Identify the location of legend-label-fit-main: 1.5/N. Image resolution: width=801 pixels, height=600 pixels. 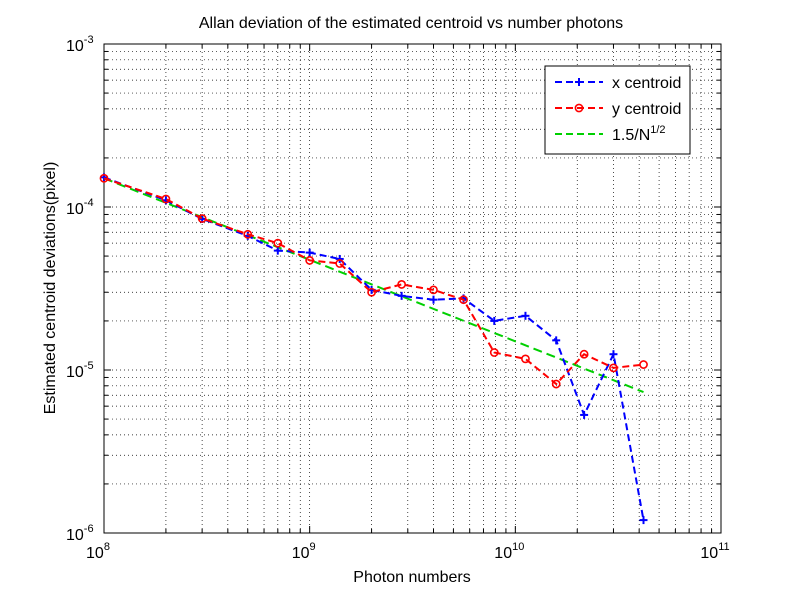
(631, 135).